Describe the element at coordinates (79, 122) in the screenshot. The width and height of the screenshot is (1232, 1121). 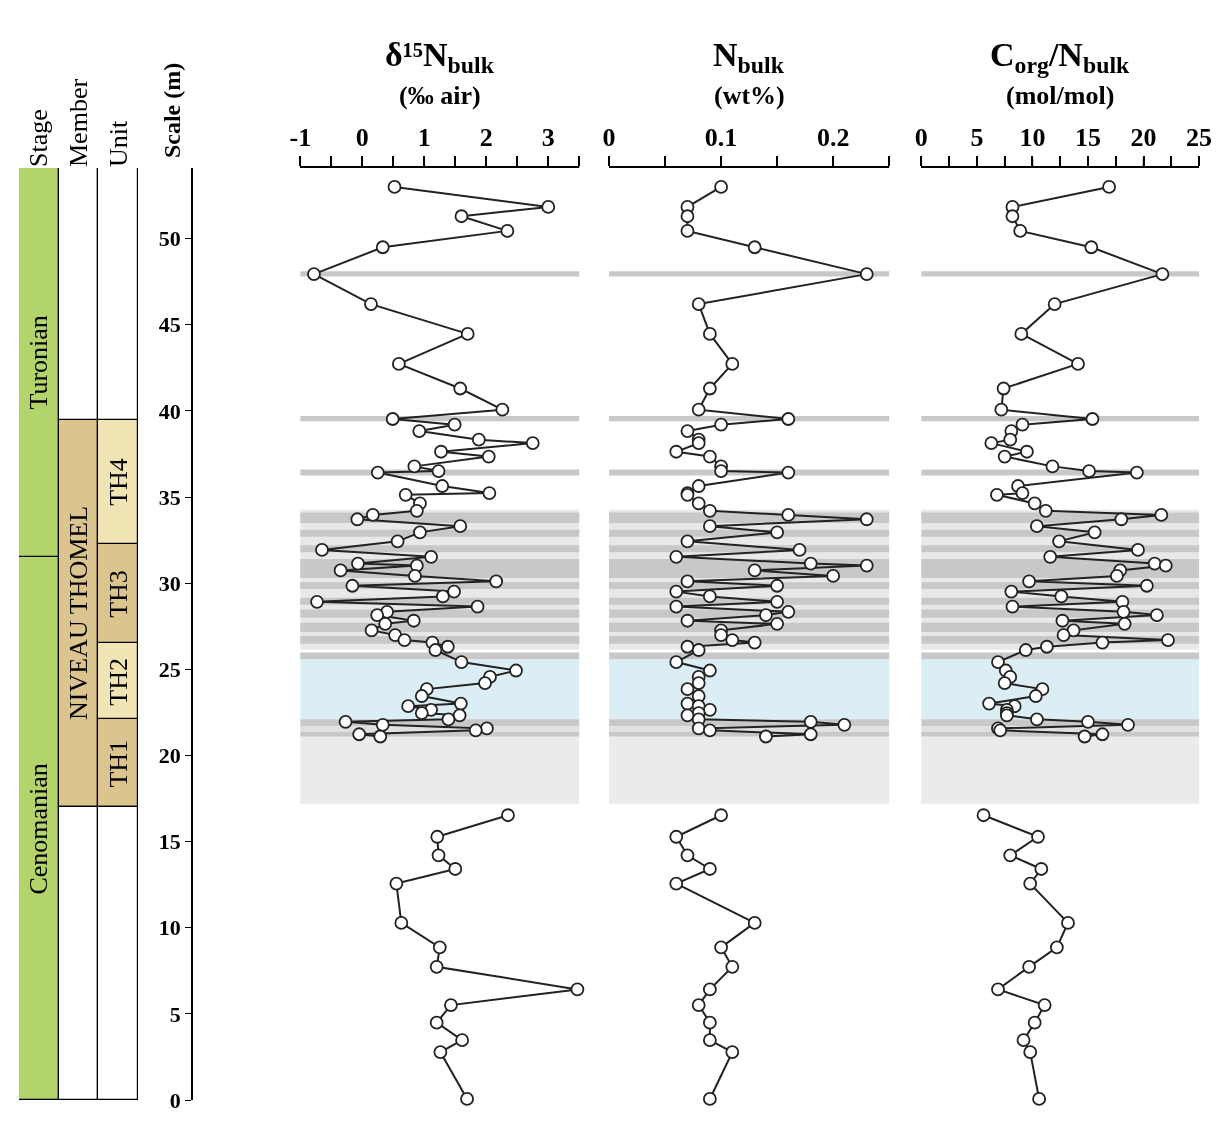
I see `x-tick-label: Member` at that location.